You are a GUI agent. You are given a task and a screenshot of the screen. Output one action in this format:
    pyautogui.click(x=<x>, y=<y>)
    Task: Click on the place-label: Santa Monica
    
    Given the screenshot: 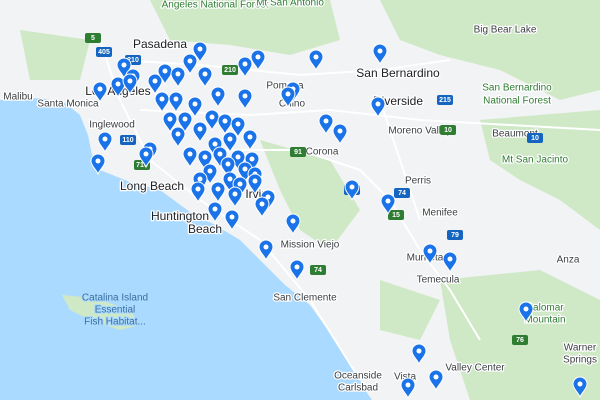 What is the action you would take?
    pyautogui.click(x=68, y=104)
    